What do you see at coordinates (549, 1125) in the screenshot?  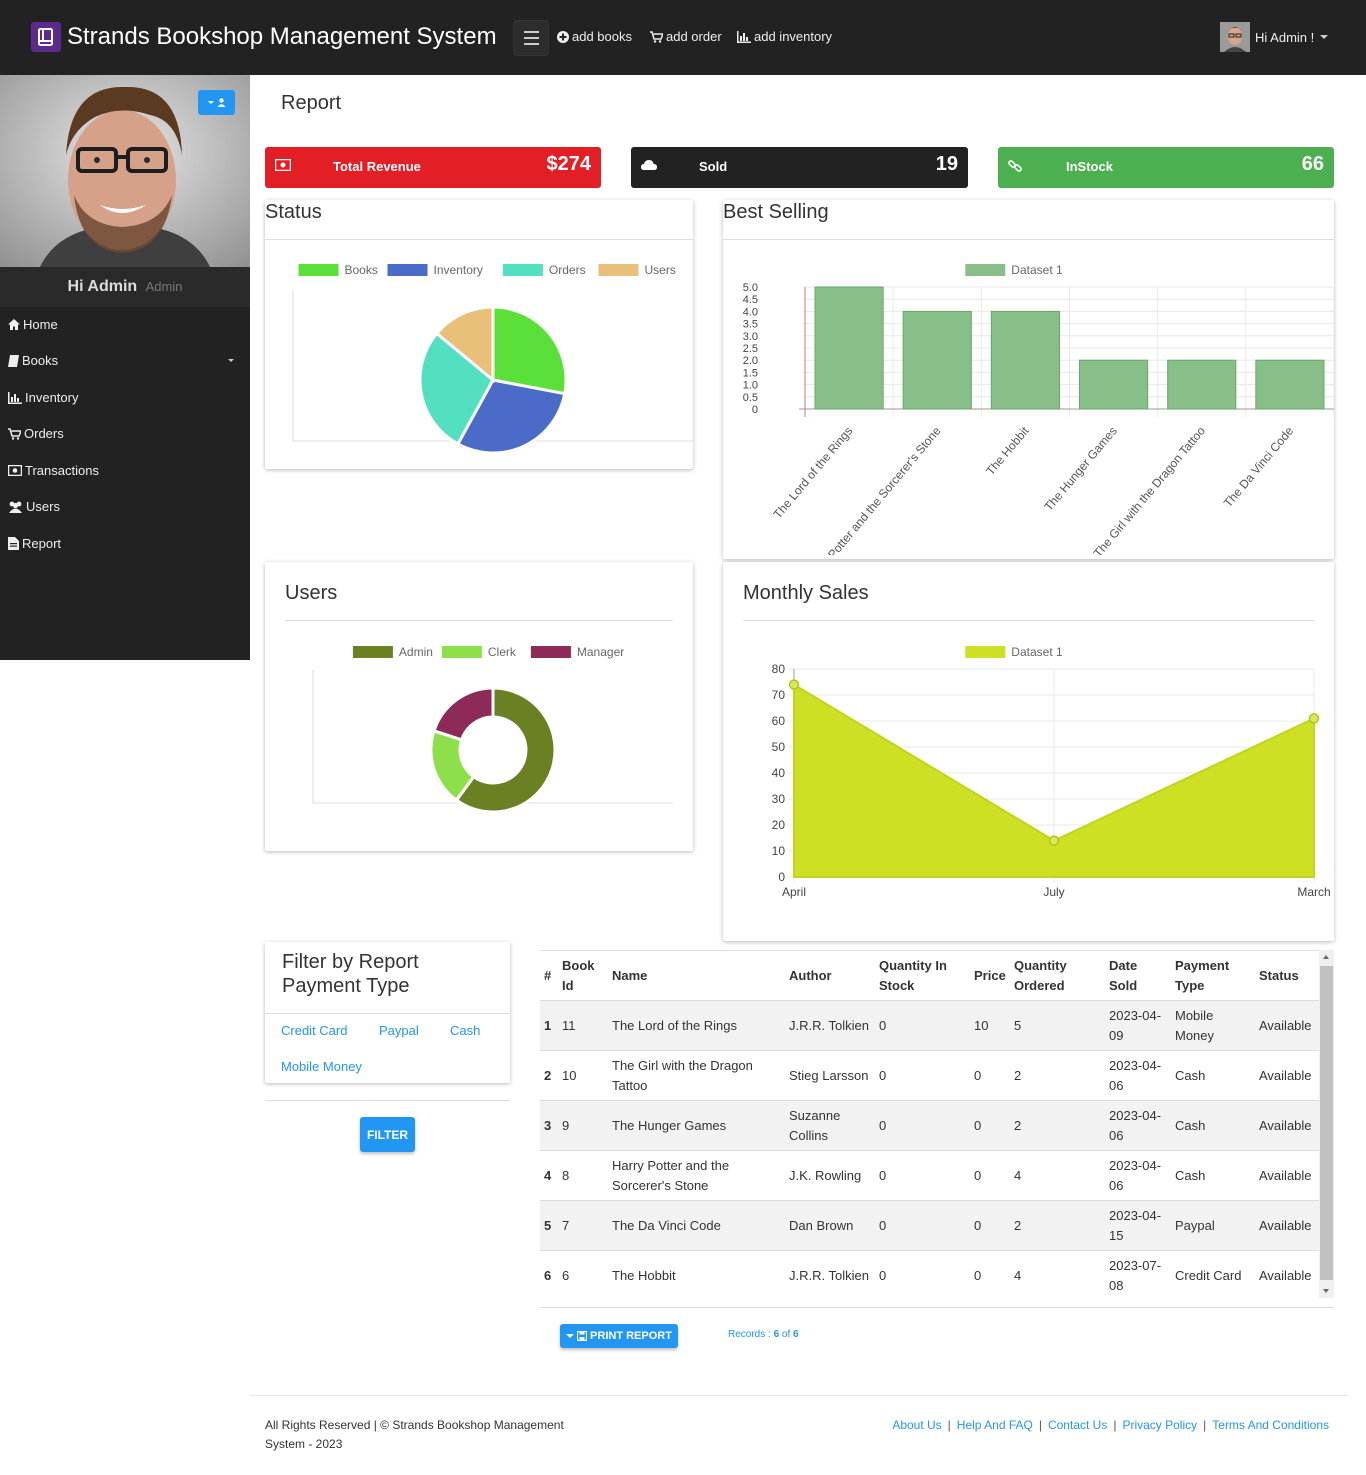 I see `cell: 3` at bounding box center [549, 1125].